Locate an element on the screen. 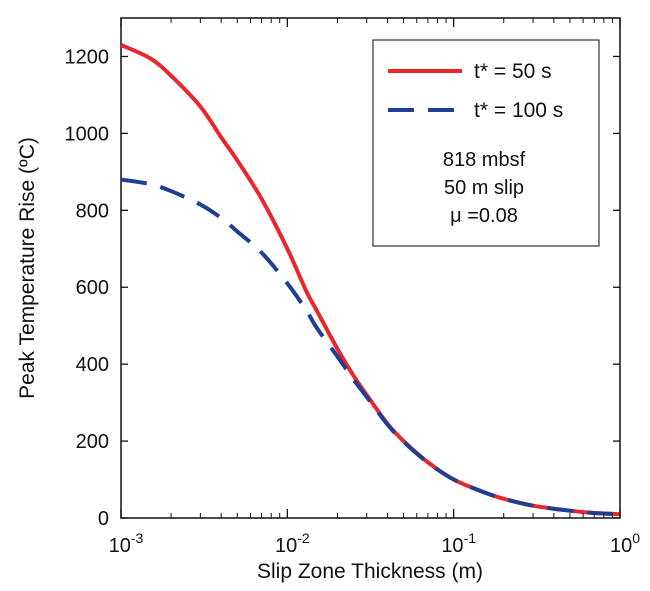 The height and width of the screenshot is (591, 650). x-tick-label: 10⁻² is located at coordinates (292, 543).